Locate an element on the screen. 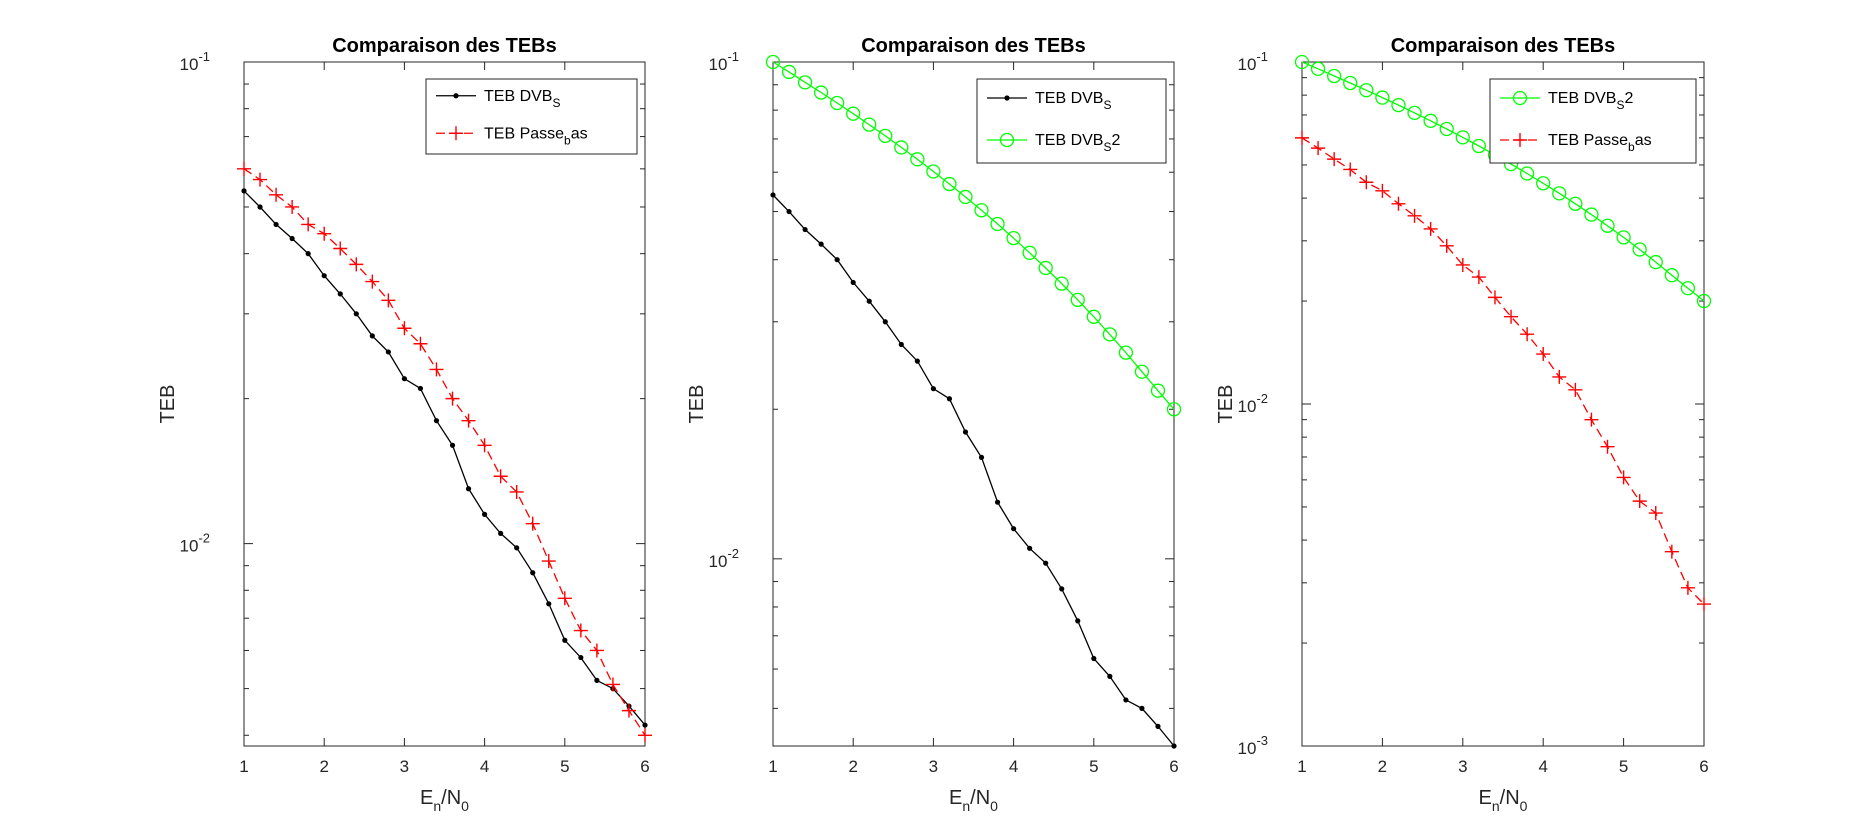  legend: TEB DVBS2 TEB Passebas is located at coordinates (1593, 121).